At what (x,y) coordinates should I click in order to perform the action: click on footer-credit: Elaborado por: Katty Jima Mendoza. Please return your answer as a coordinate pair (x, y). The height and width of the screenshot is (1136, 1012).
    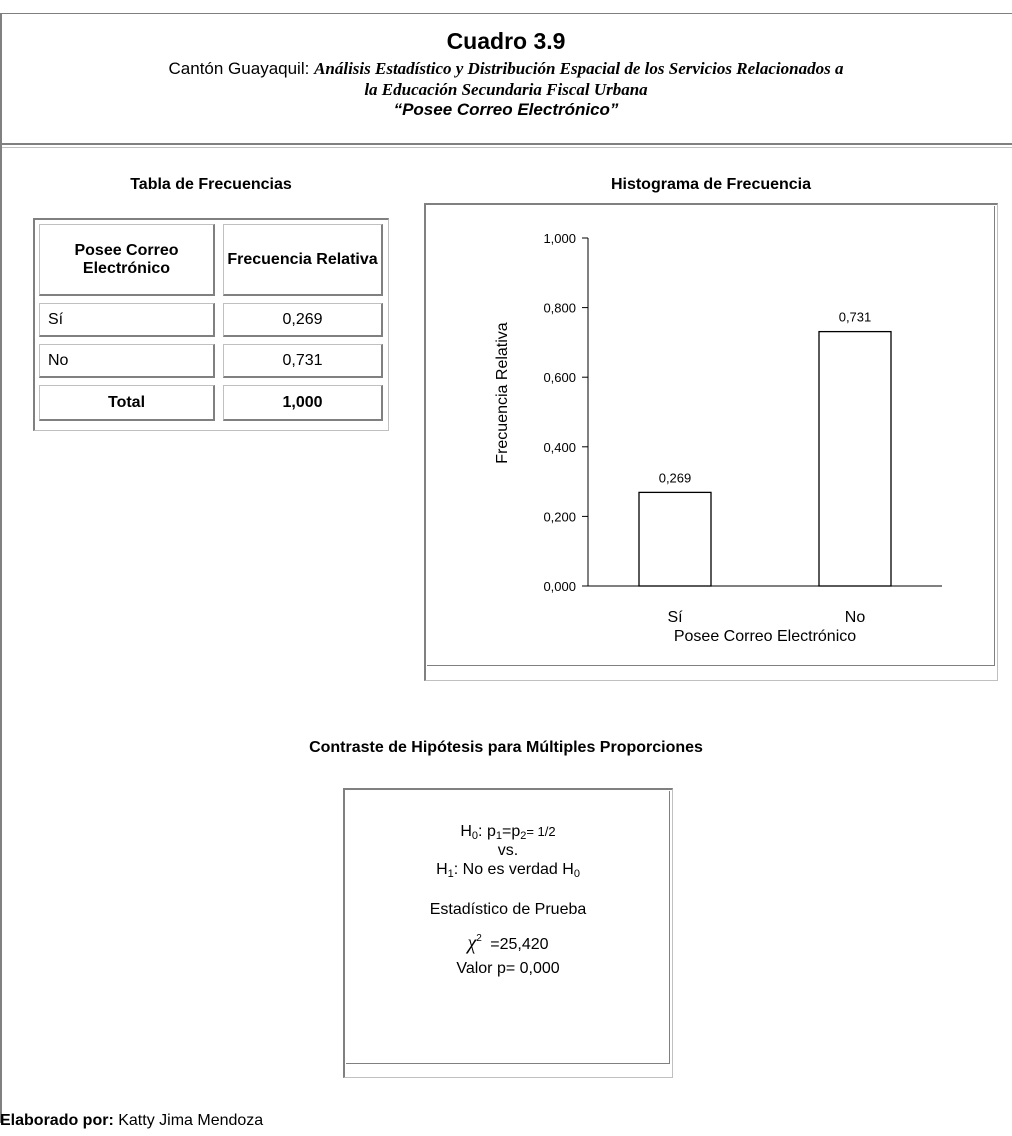
    Looking at the image, I should click on (131, 1121).